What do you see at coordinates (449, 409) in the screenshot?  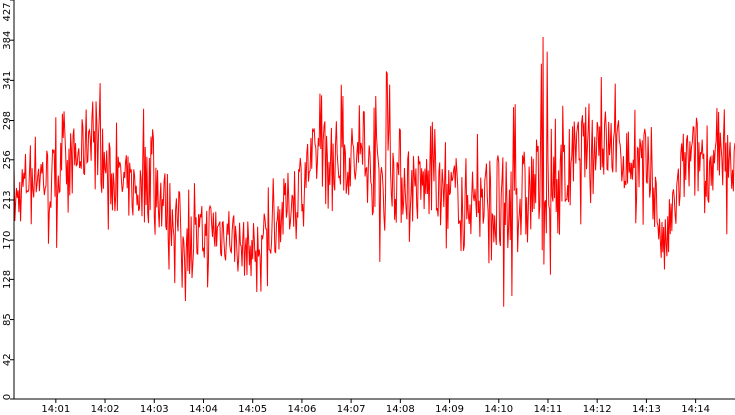 I see `x-tick-label: 14:09` at bounding box center [449, 409].